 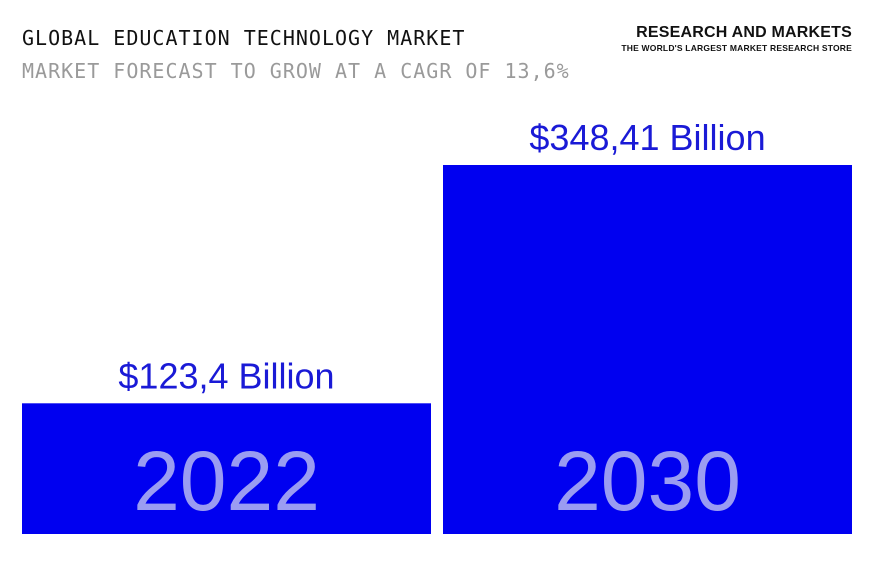 I want to click on chart-title: GLOBAL EDUCATION TECHNOLOGY MARKET, so click(x=244, y=38).